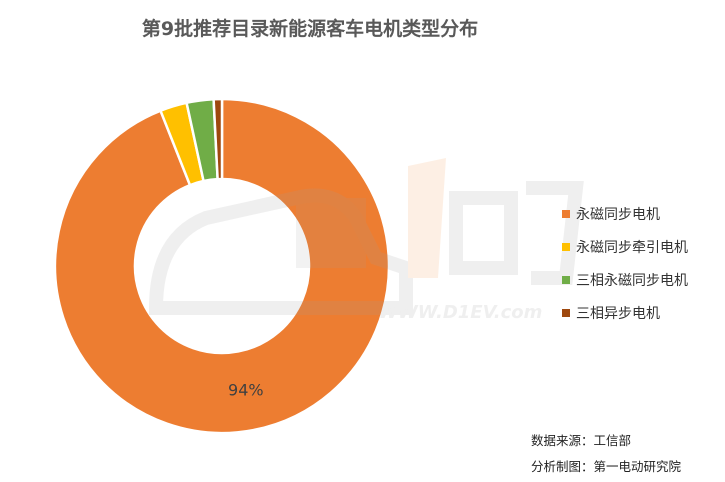  What do you see at coordinates (632, 248) in the screenshot?
I see `legend-label: 永磁同步牵引电机` at bounding box center [632, 248].